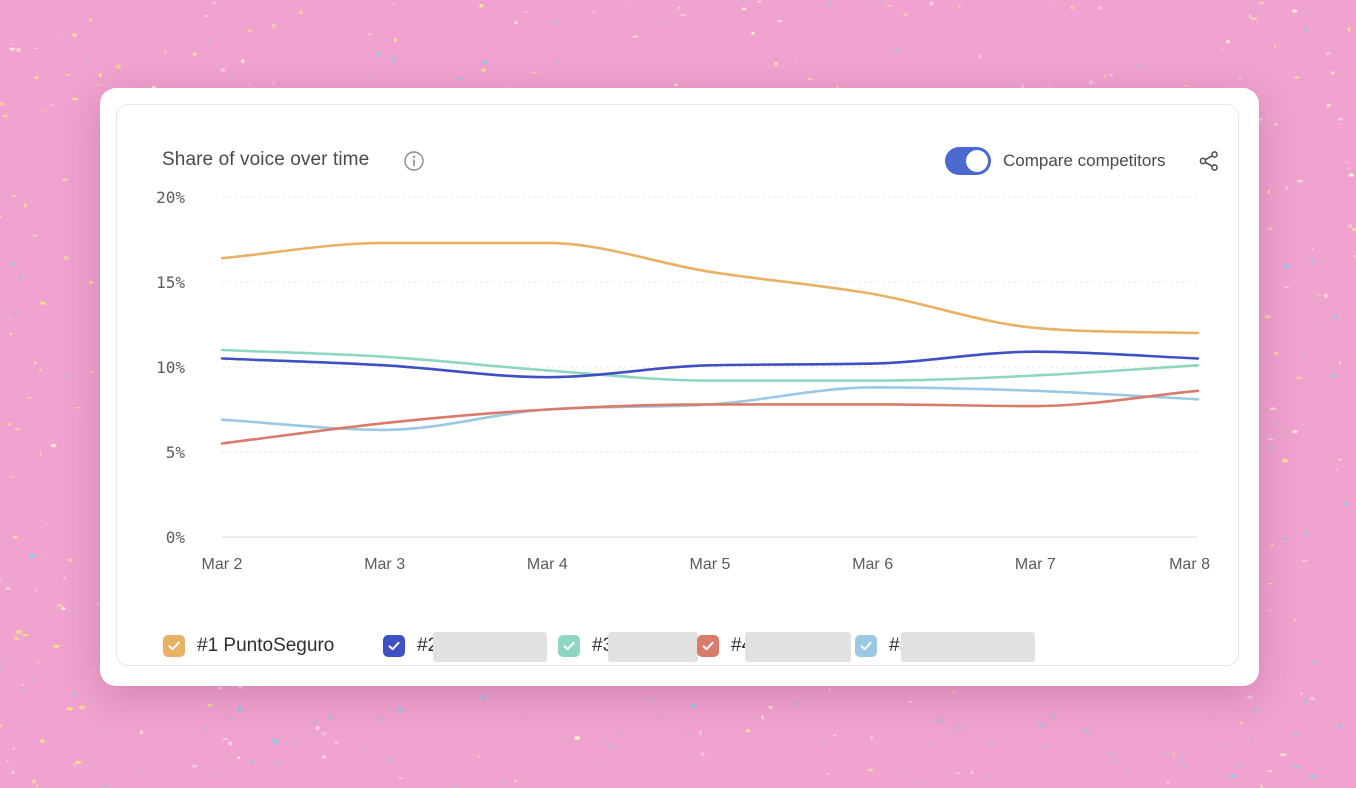 The width and height of the screenshot is (1356, 788). What do you see at coordinates (777, 647) in the screenshot?
I see `legend-item-series-4: #4` at bounding box center [777, 647].